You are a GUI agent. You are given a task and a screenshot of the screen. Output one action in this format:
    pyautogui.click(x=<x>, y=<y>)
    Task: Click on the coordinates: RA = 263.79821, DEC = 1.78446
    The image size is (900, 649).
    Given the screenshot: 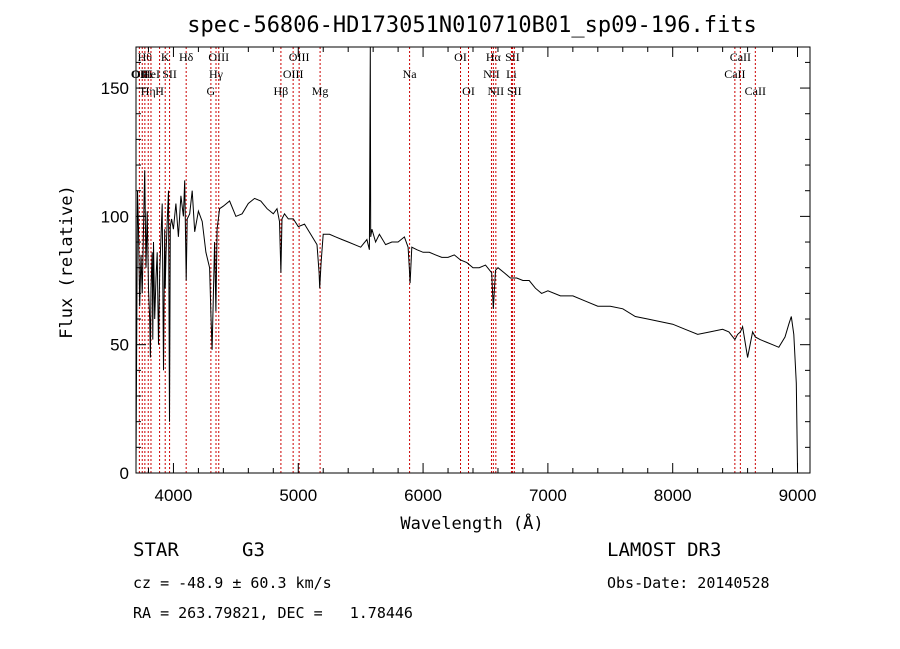 What is the action you would take?
    pyautogui.click(x=273, y=613)
    